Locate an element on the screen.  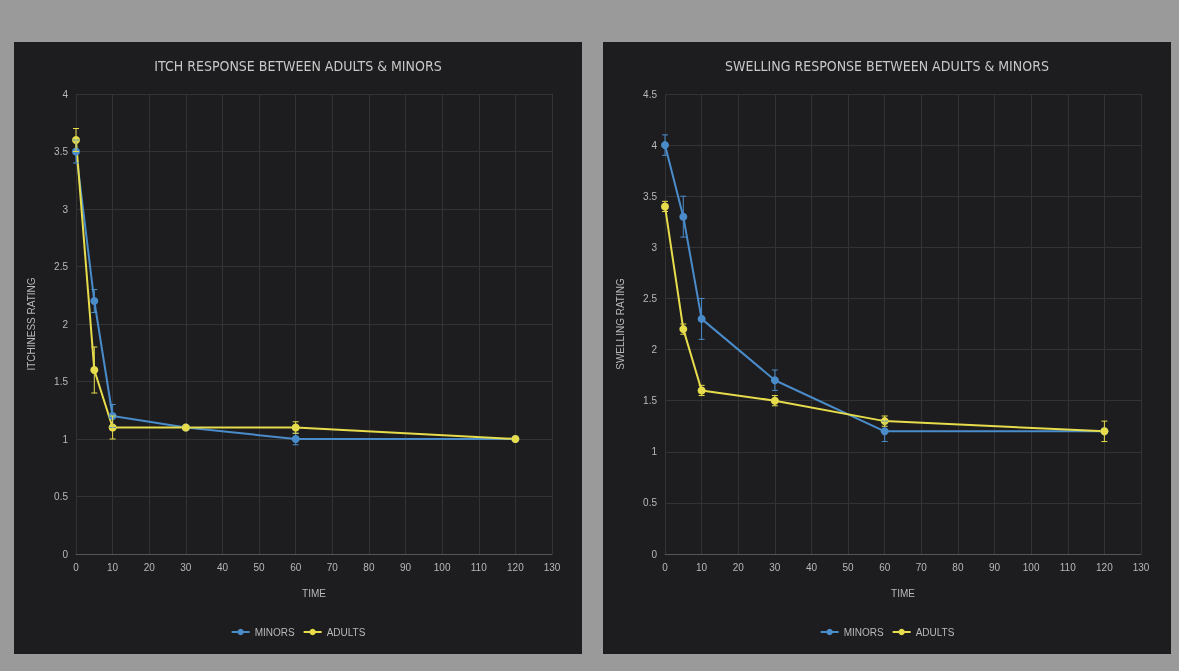
y-axis-title: ITCHINESS RATING is located at coordinates (31, 324).